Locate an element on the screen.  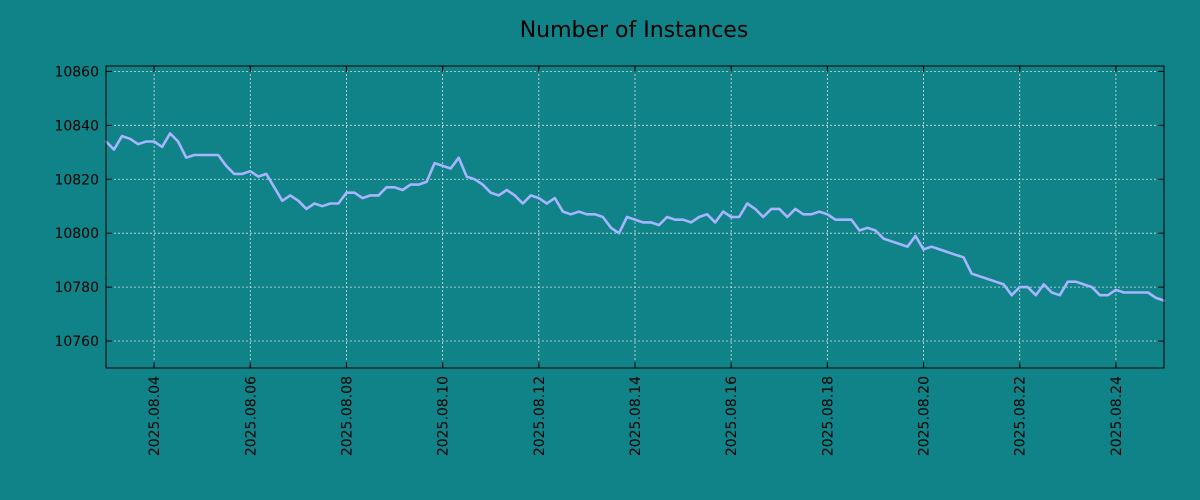
x-tick-label: 2025.08.06 is located at coordinates (251, 416).